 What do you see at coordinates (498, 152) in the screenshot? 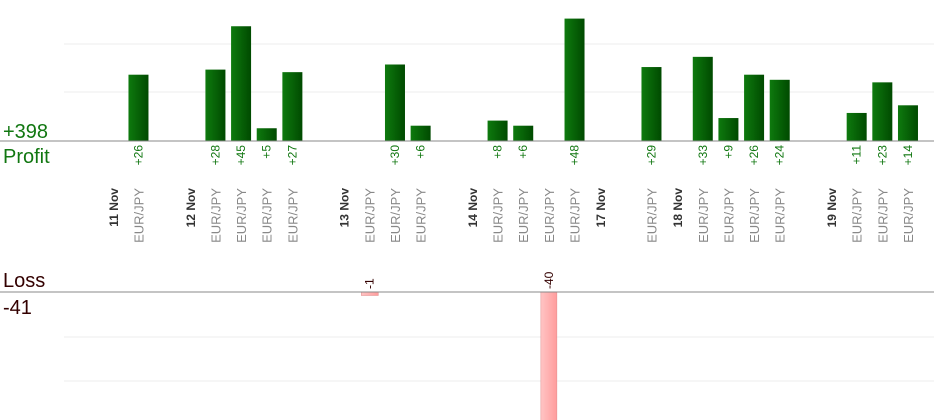
I see `value-label: +8` at bounding box center [498, 152].